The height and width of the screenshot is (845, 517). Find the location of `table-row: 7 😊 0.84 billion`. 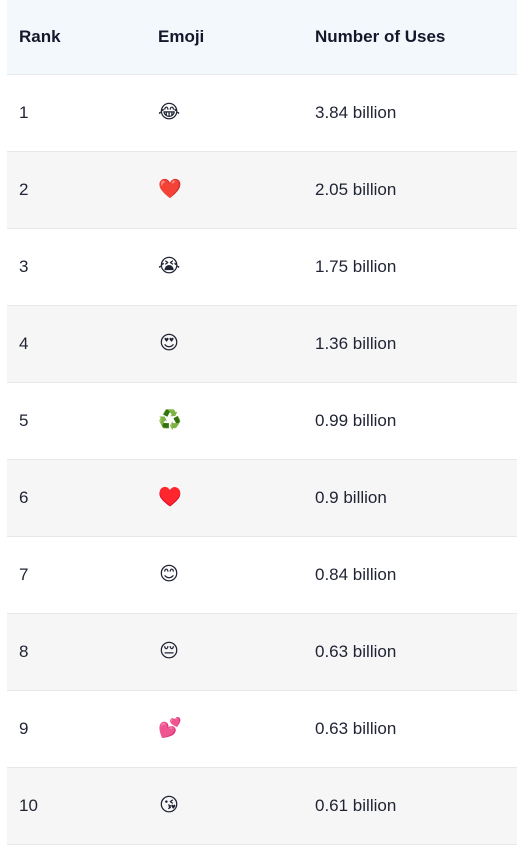

table-row: 7 😊 0.84 billion is located at coordinates (262, 575).